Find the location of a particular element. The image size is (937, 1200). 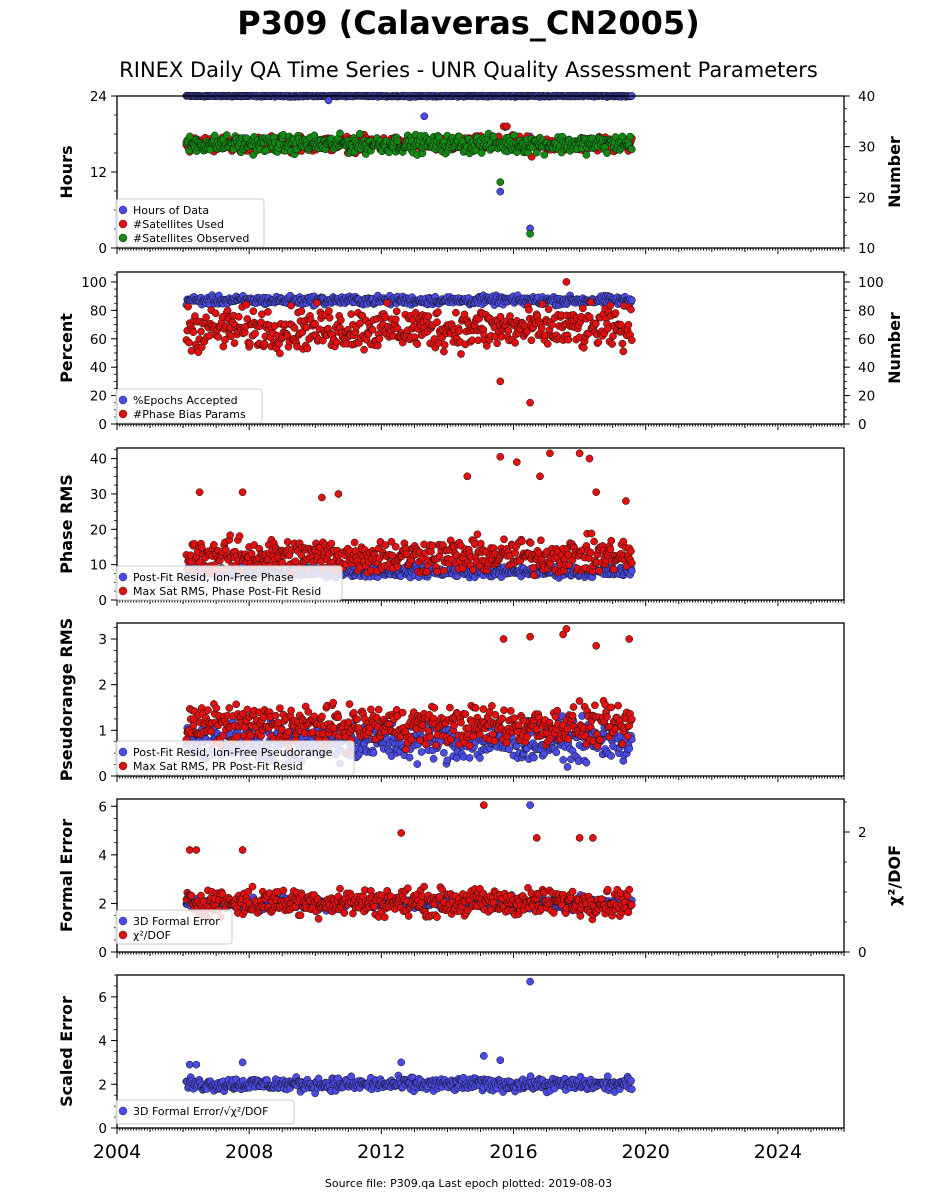

y2-tick-label: 80 is located at coordinates (866, 311).